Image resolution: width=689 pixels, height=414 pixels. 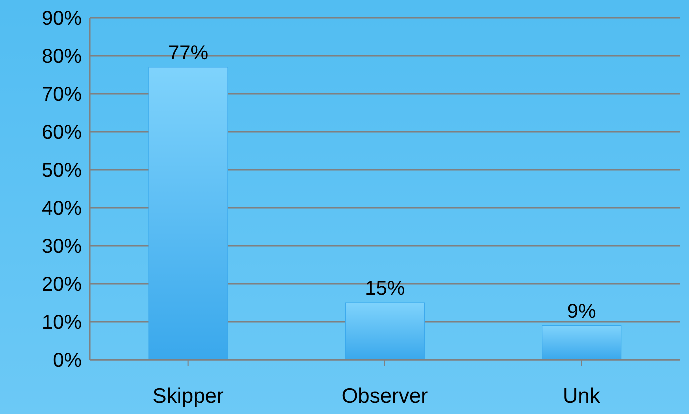 What do you see at coordinates (62, 57) in the screenshot?
I see `y-tick-label: 80%` at bounding box center [62, 57].